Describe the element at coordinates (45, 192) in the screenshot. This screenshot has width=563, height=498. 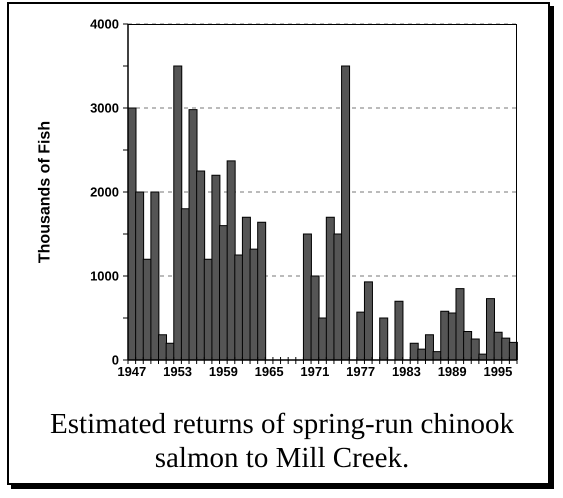
I see `y-axis-title: Thousands of Fish` at that location.